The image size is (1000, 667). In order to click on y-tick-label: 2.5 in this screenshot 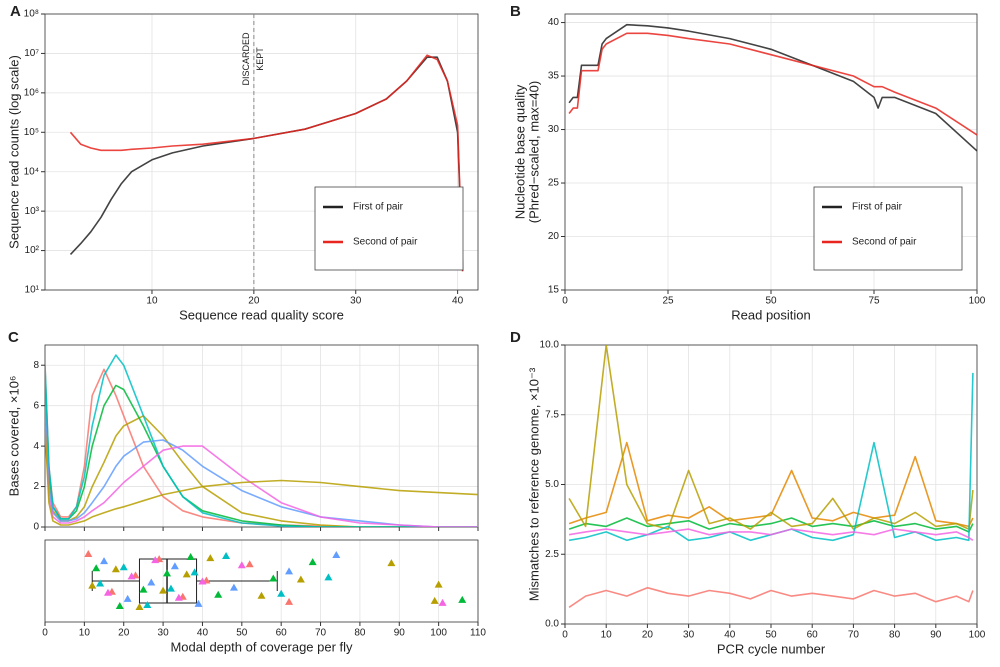, I will do `click(552, 554)`.